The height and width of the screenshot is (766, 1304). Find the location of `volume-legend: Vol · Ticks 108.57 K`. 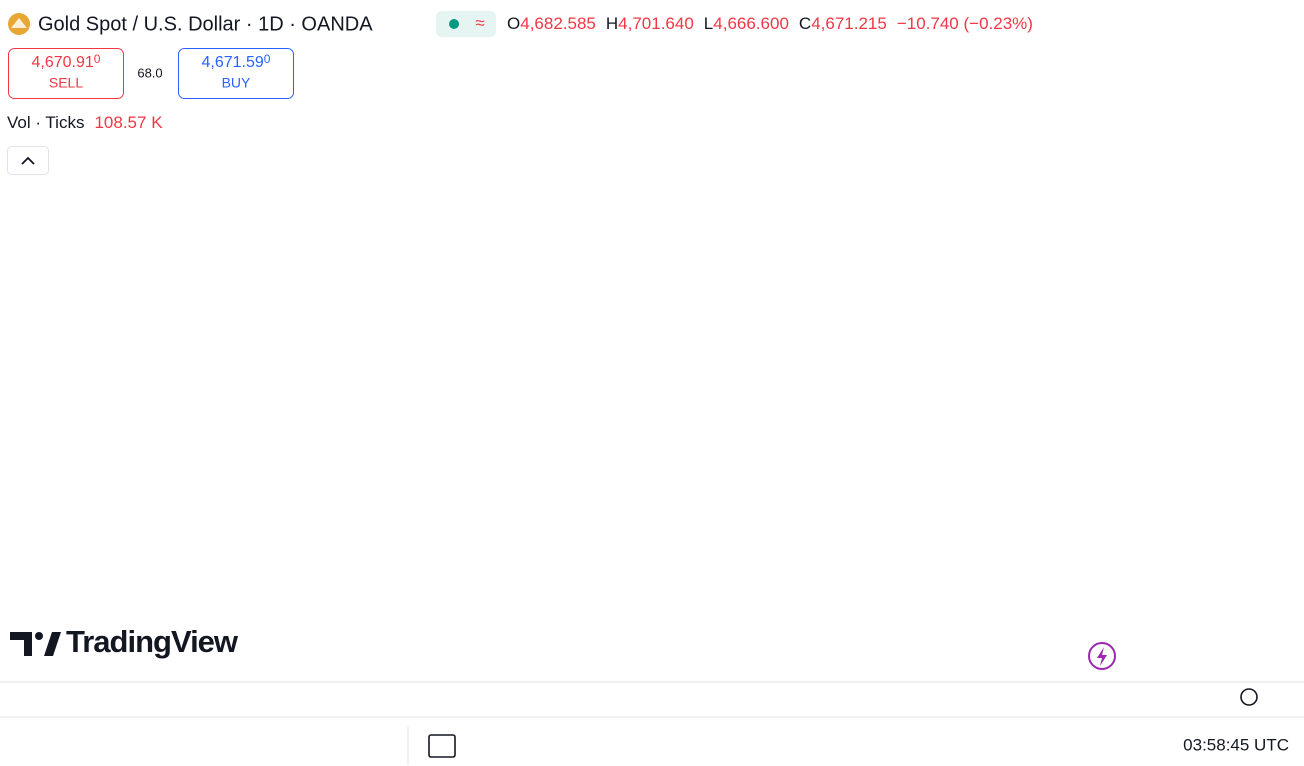

volume-legend: Vol · Ticks 108.57 K is located at coordinates (85, 122).